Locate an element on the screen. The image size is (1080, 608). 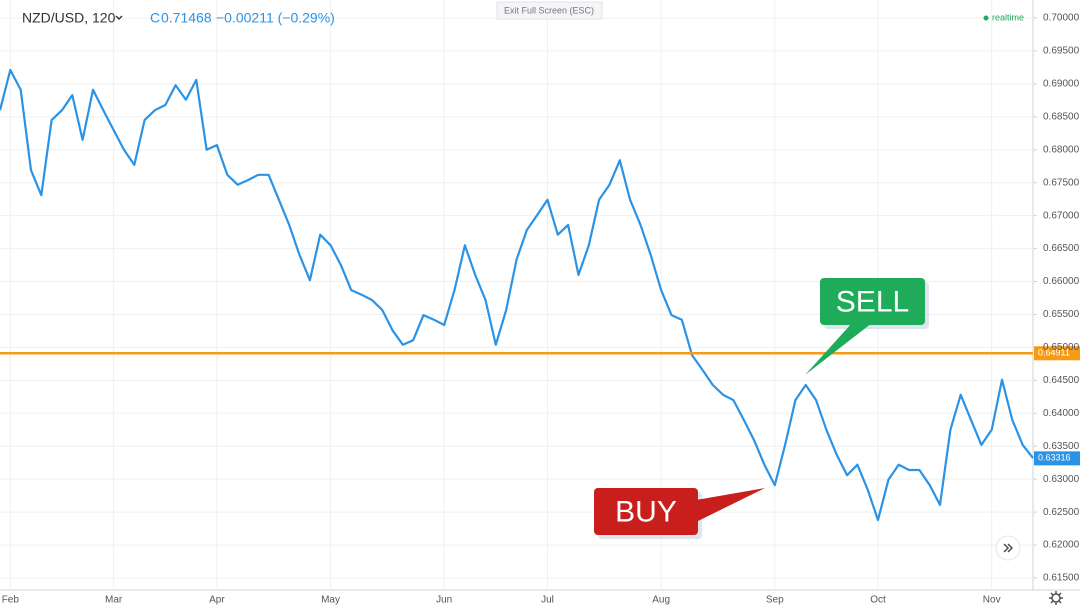
callout: BUY is located at coordinates (679, 513).